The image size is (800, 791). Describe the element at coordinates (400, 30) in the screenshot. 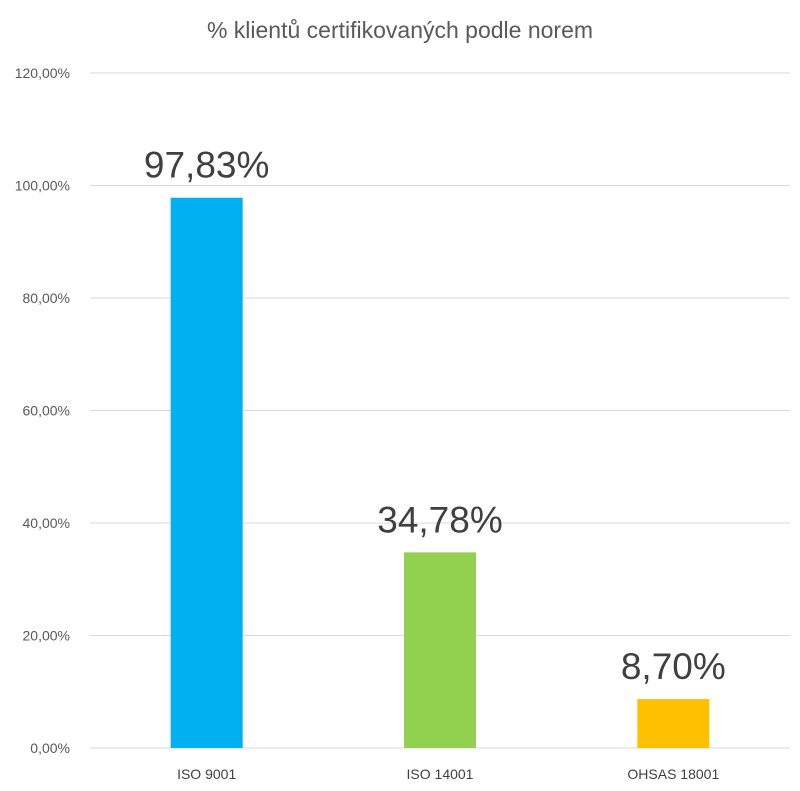

I see `chart-title: % klientů certifikovaných podle norem` at that location.